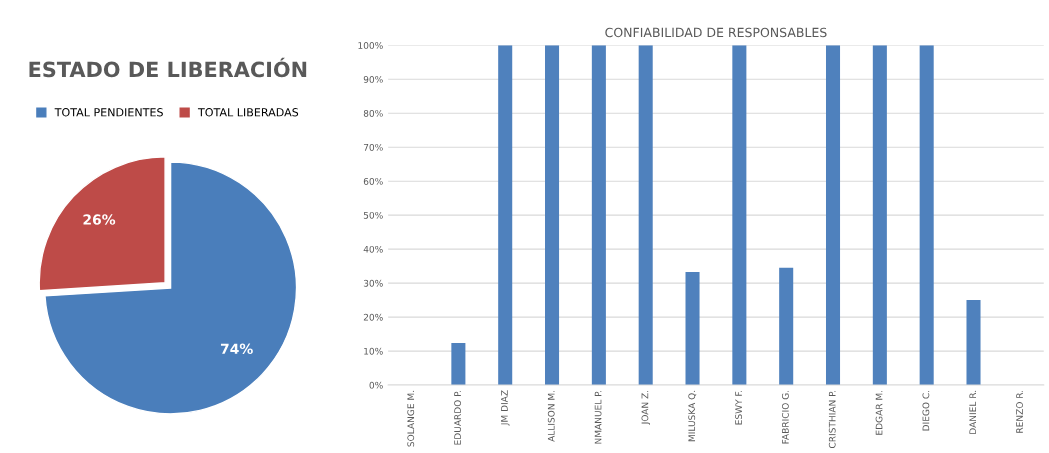  Describe the element at coordinates (373, 249) in the screenshot. I see `y-tick-label: 40%` at that location.